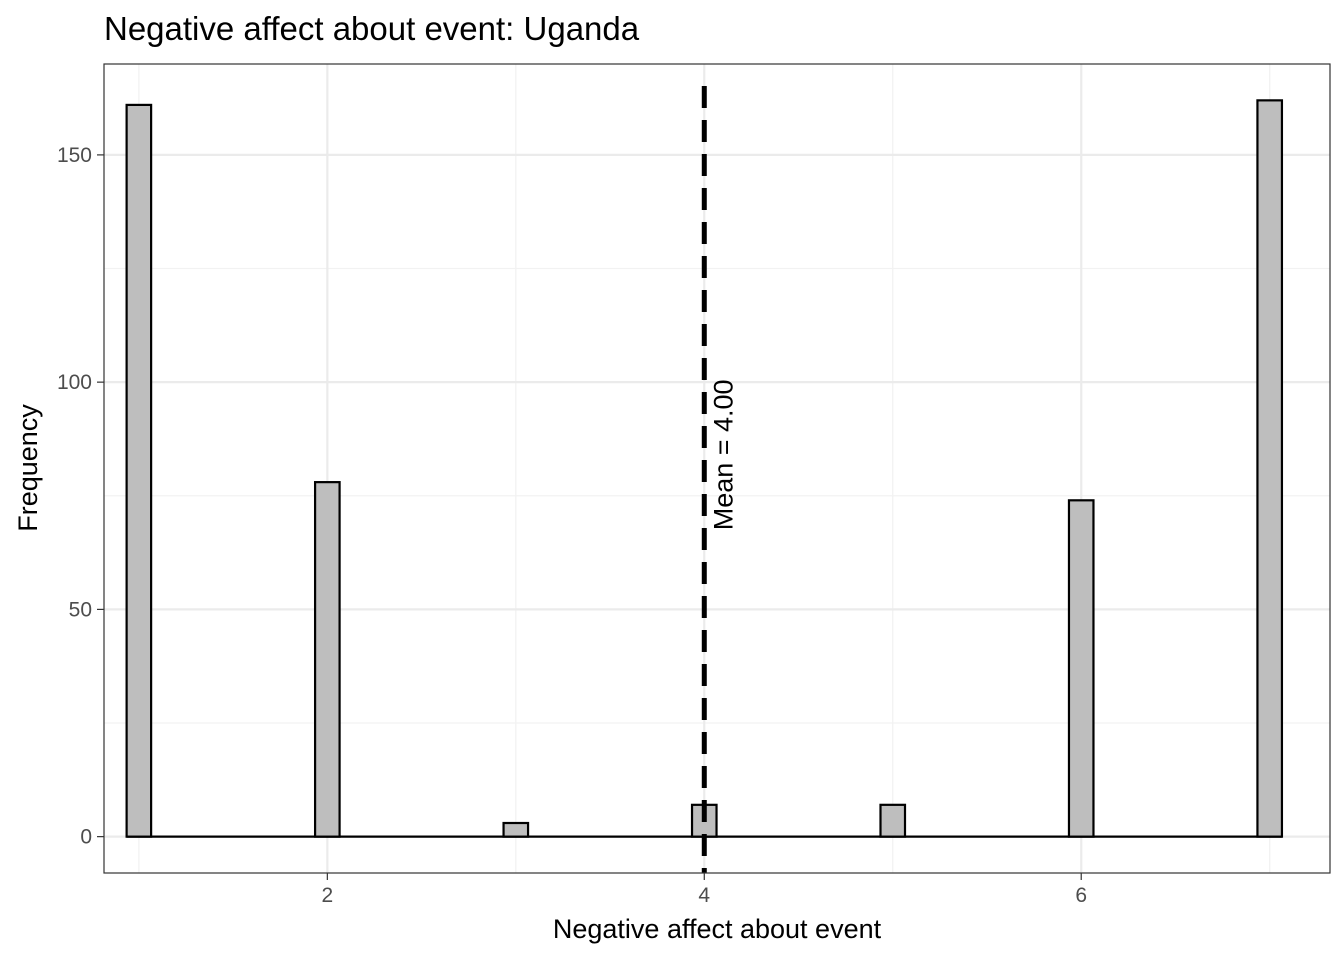 Image resolution: width=1344 pixels, height=960 pixels. I want to click on y-tick-label: 100, so click(74, 382).